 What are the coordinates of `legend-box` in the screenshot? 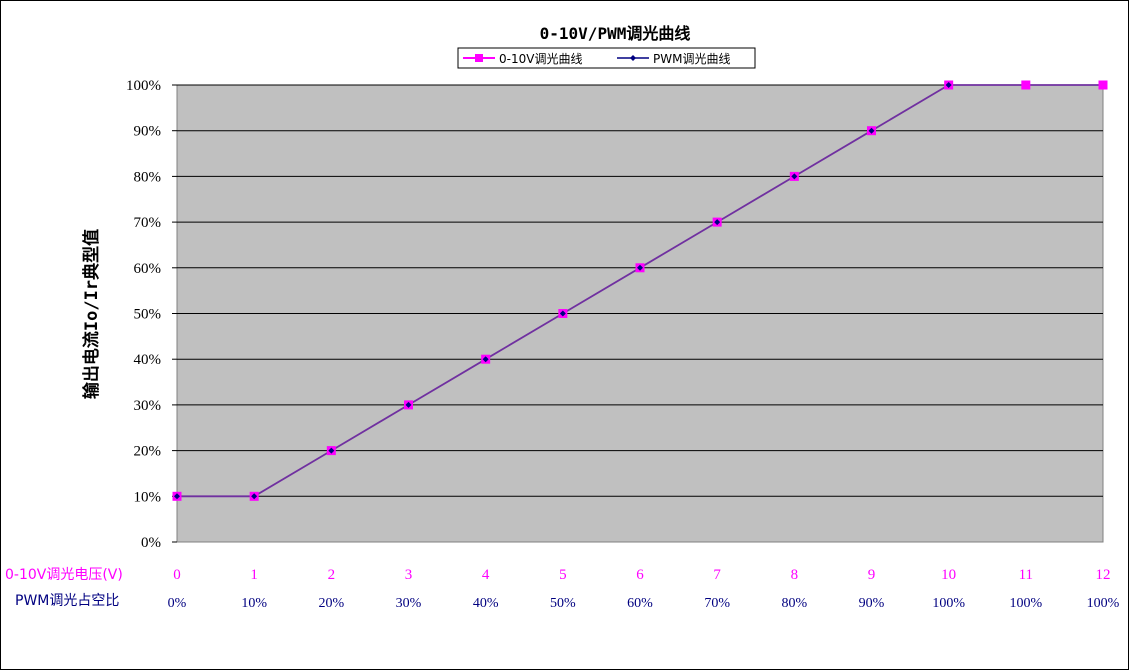 It's located at (606, 58).